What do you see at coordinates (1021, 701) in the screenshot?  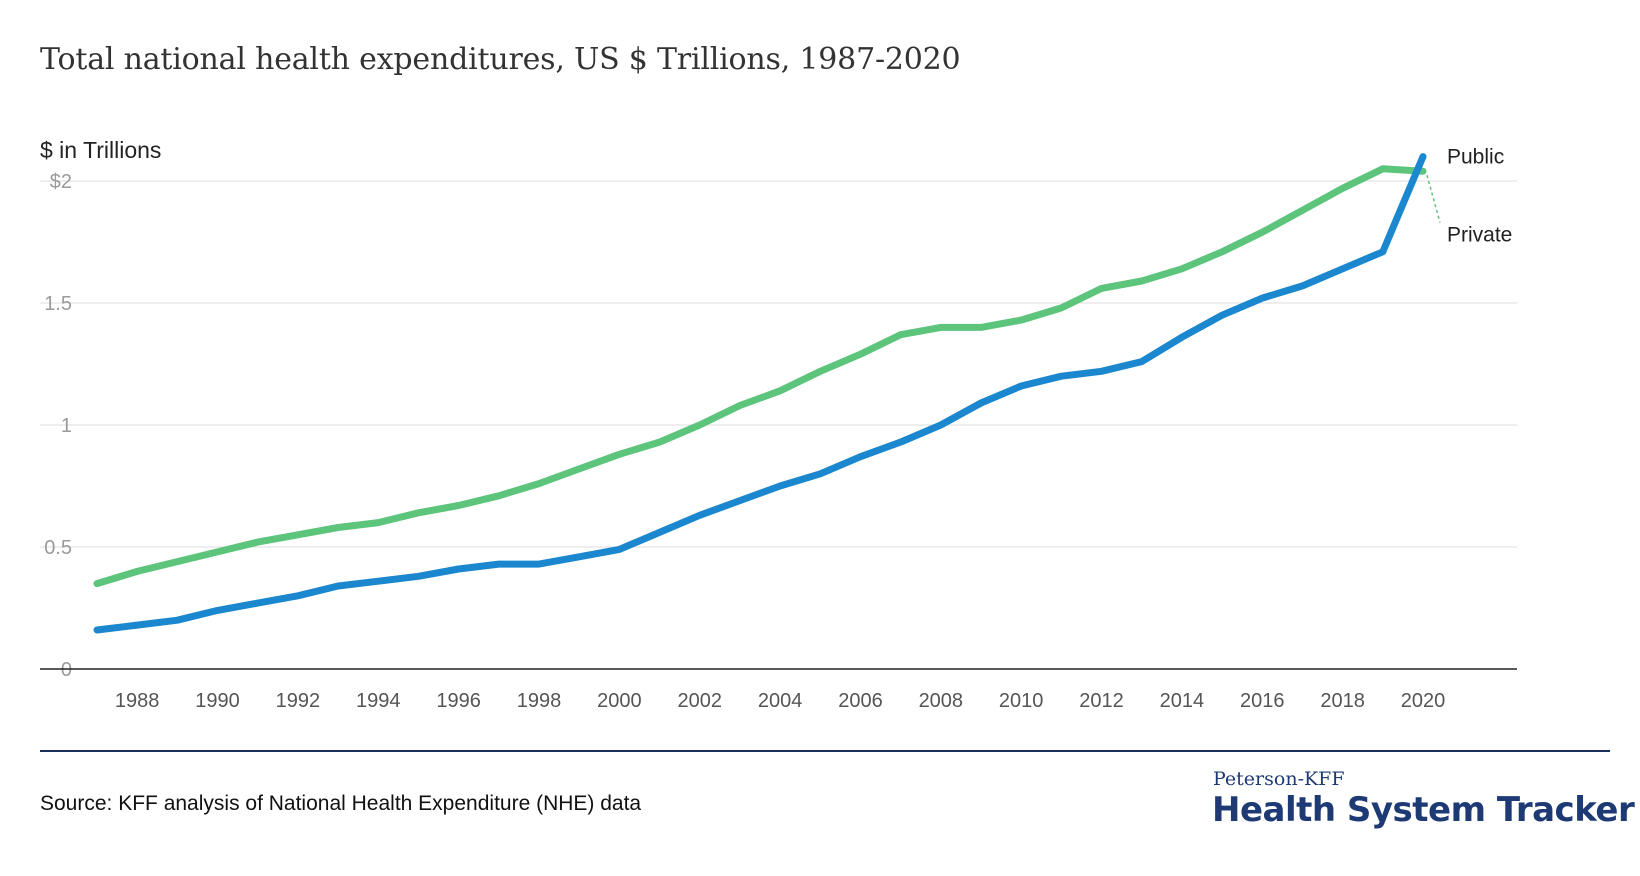 I see `x-tick-label: 2010` at bounding box center [1021, 701].